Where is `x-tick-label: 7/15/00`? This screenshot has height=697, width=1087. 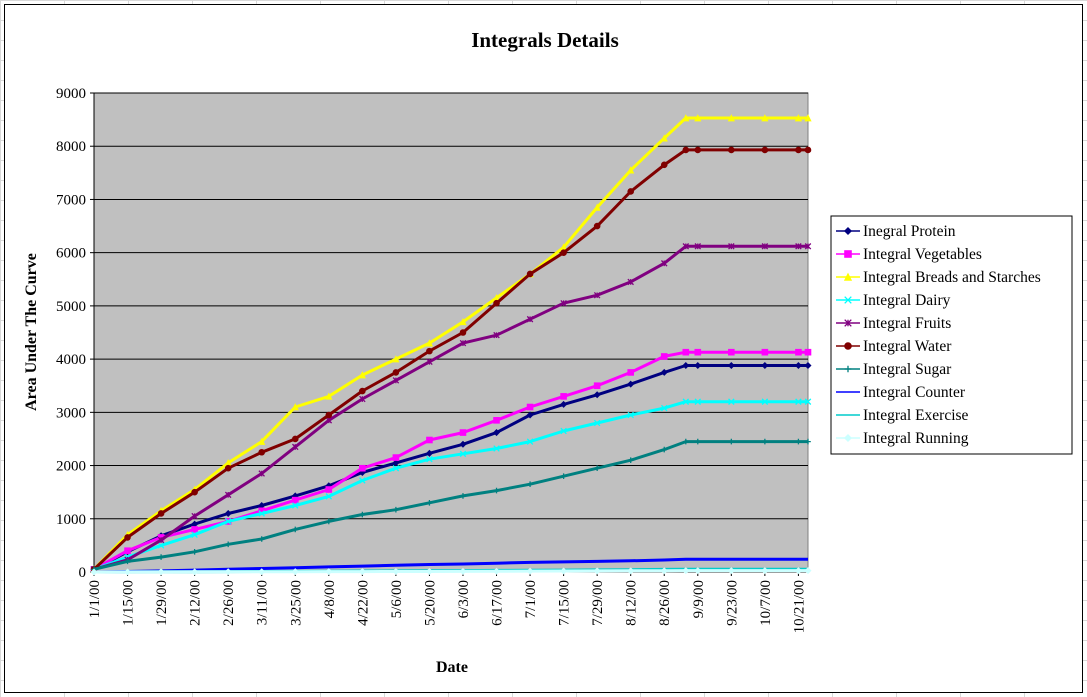
x-tick-label: 7/15/00 is located at coordinates (565, 603).